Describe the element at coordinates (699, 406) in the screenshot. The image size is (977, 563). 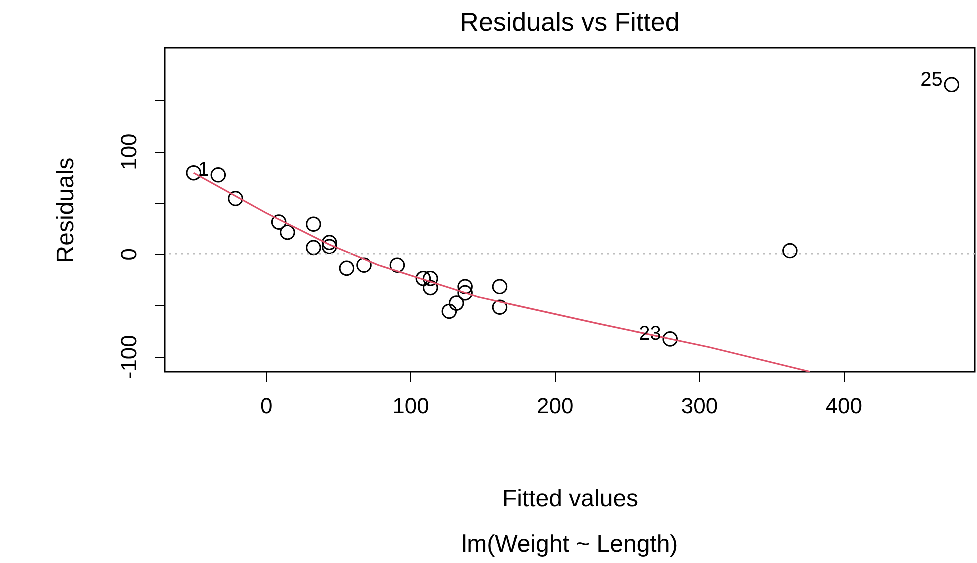
I see `x-tick-label: 300` at that location.